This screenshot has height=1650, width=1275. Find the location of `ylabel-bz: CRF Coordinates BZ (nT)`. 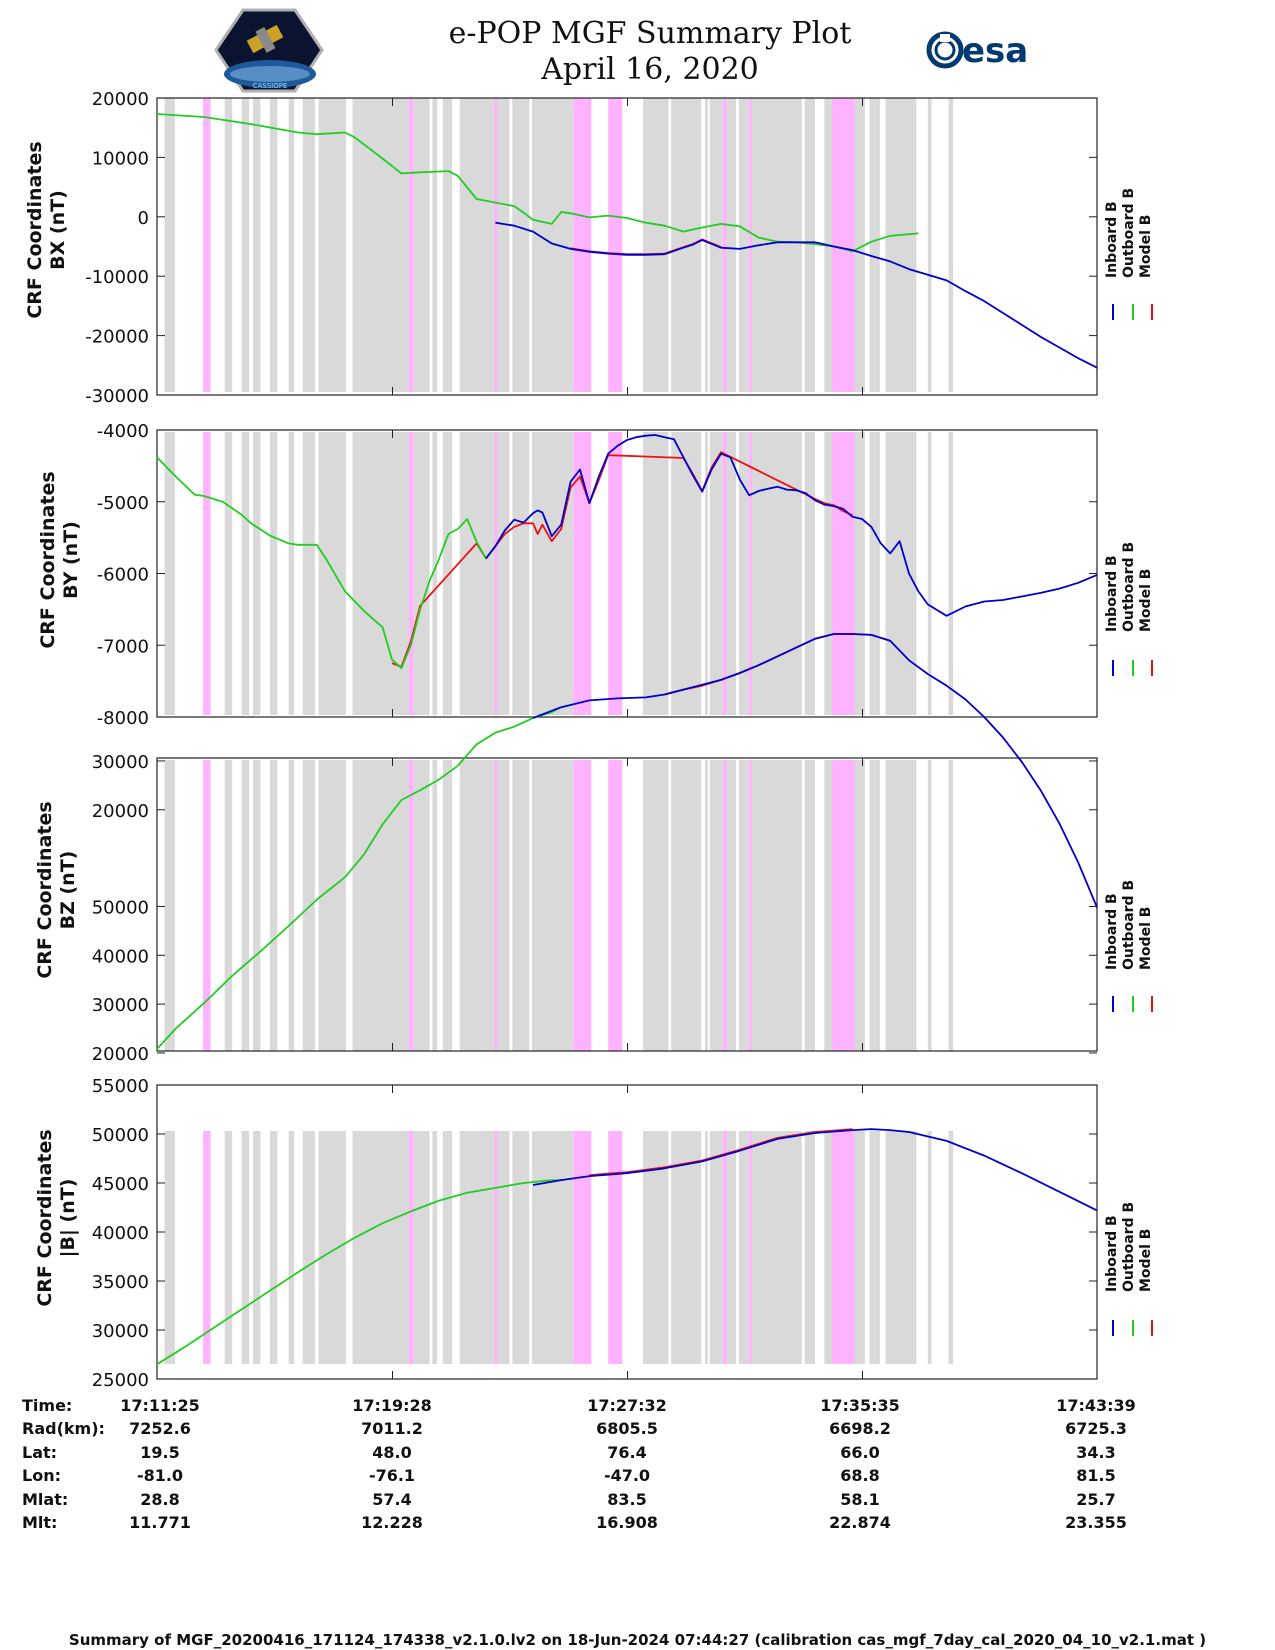

ylabel-bz: CRF Coordinates BZ (nT) is located at coordinates (56, 890).